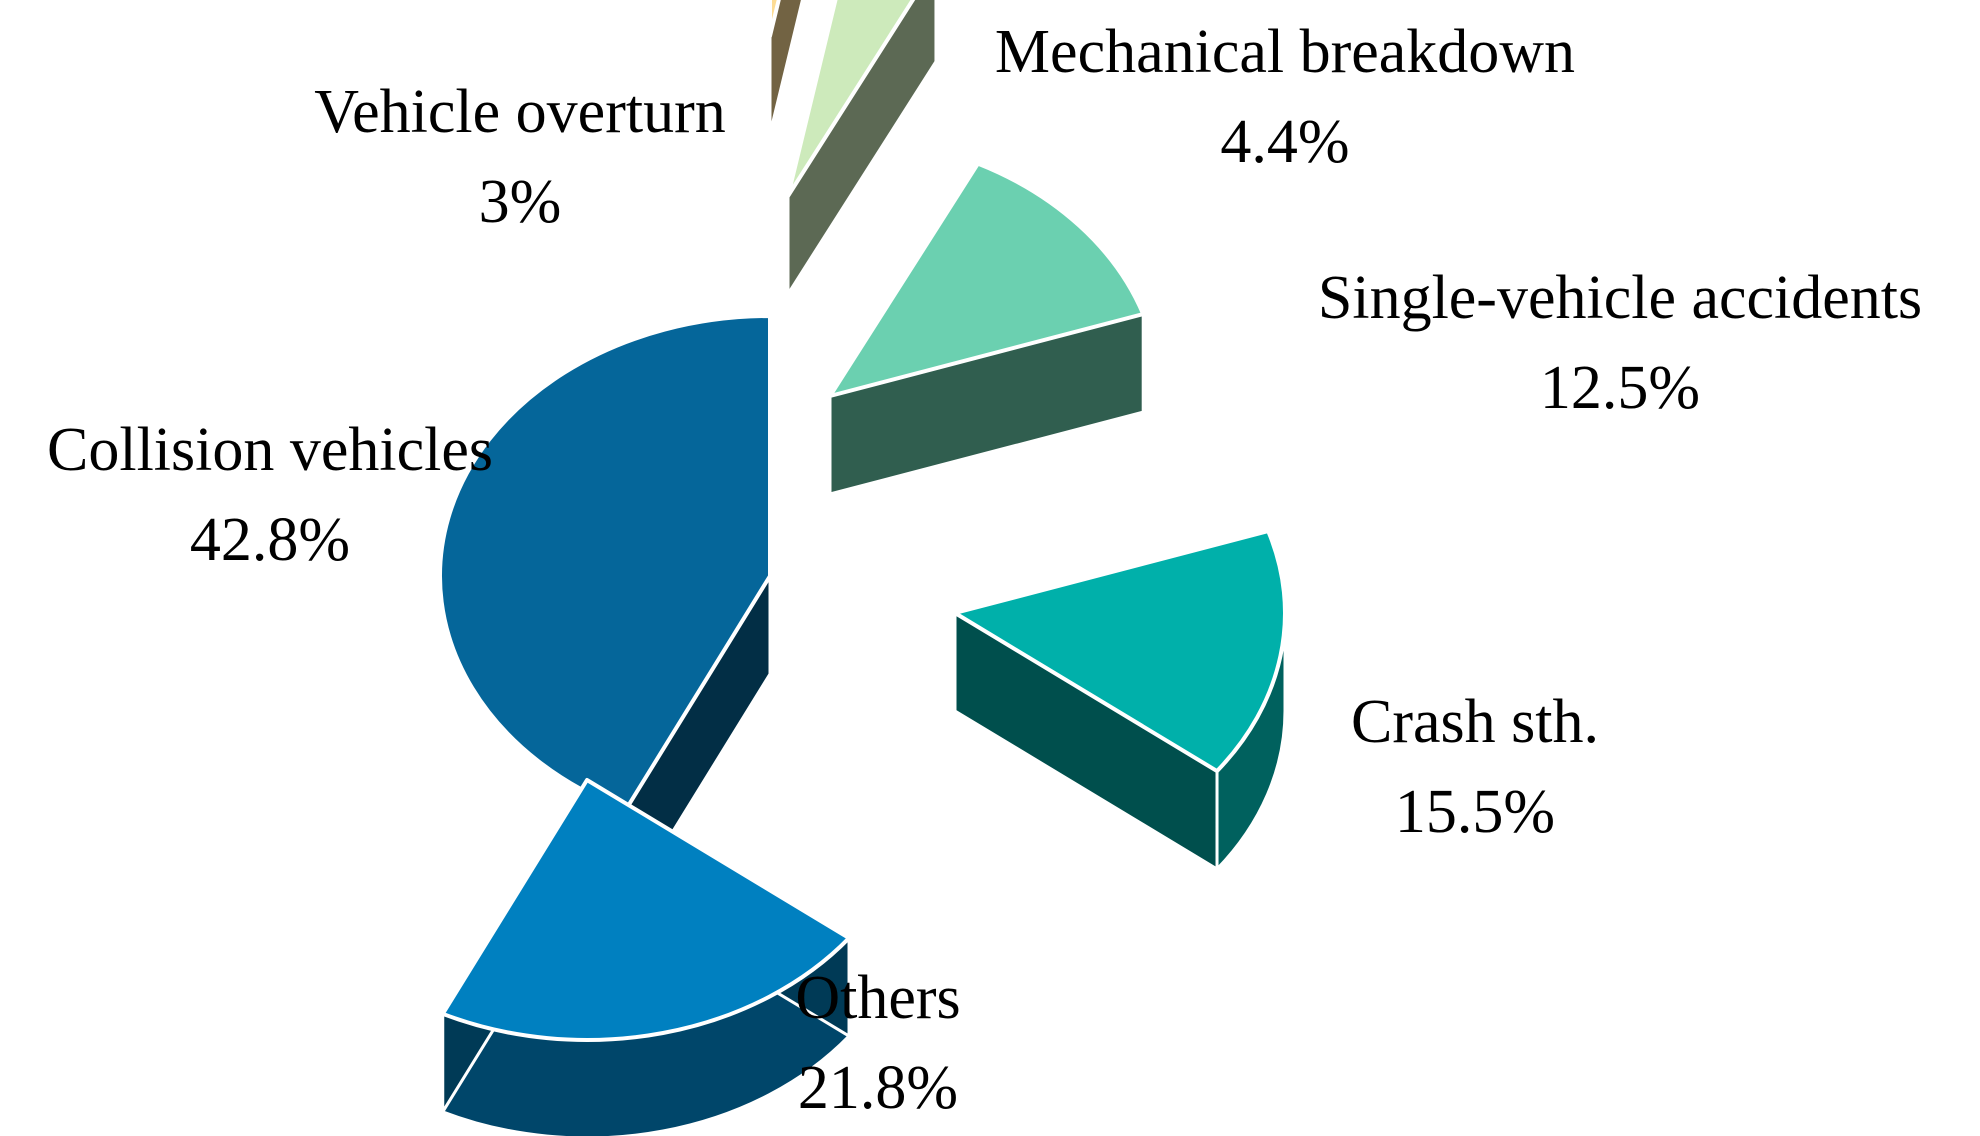 This screenshot has width=1980, height=1136. Describe the element at coordinates (605, 563) in the screenshot. I see `slice-collision-vehicles` at that location.